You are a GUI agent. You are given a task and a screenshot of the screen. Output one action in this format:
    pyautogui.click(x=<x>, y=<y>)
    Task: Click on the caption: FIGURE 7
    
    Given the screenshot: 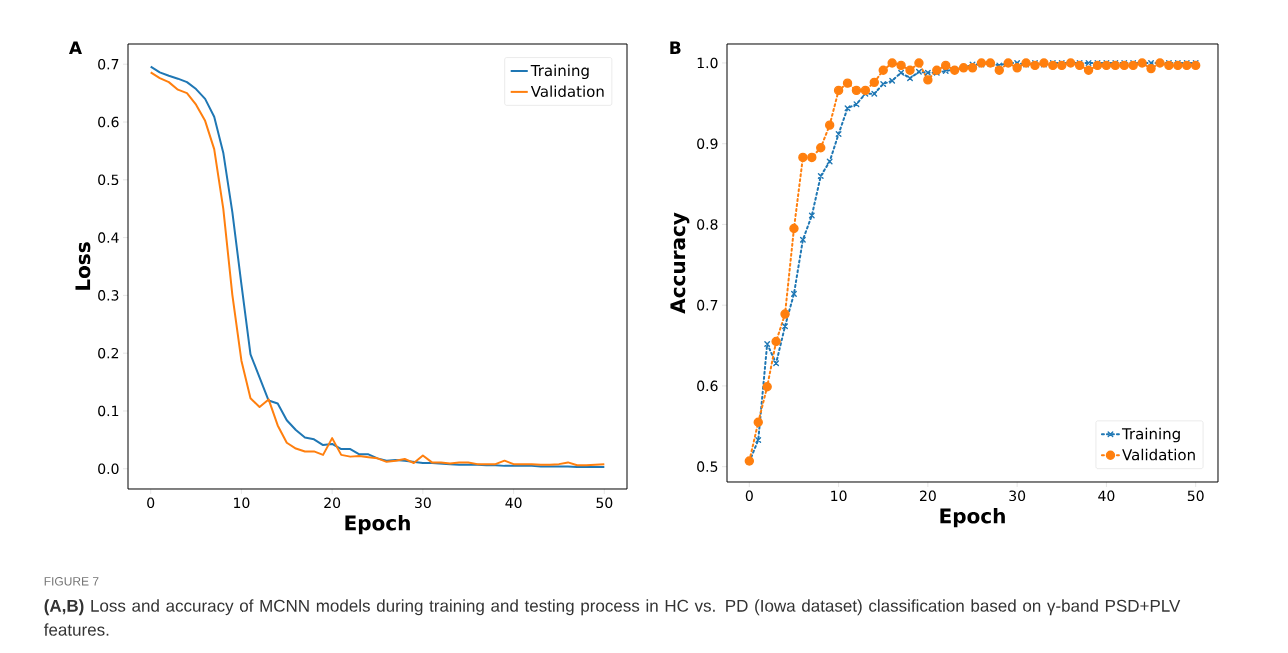 What is the action you would take?
    pyautogui.click(x=71, y=581)
    